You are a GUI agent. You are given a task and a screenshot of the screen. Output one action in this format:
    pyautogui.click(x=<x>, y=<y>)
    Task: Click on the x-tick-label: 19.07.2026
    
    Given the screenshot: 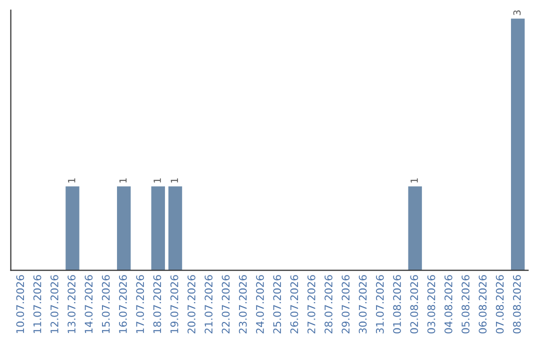 What is the action you would take?
    pyautogui.click(x=174, y=304)
    